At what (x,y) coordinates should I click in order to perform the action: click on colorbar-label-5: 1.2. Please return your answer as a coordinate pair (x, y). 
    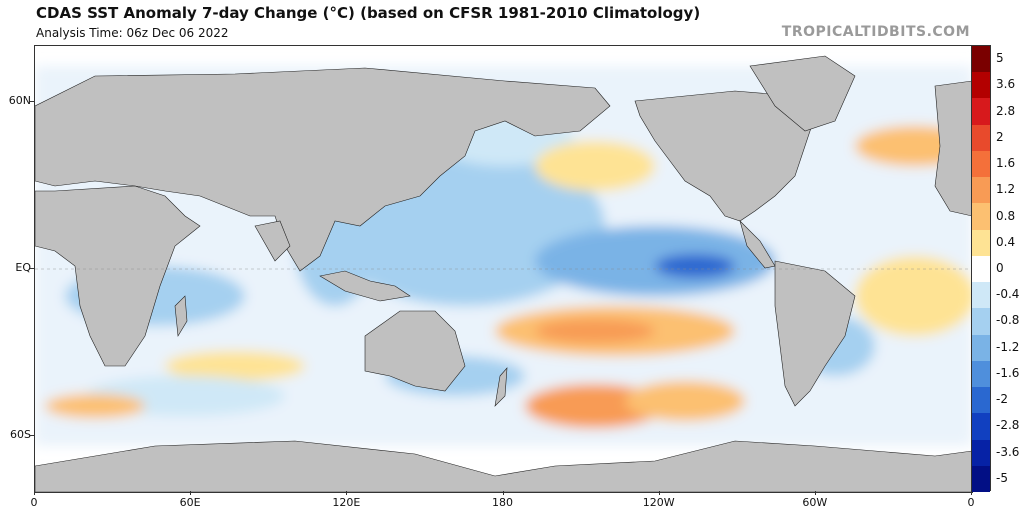
    Looking at the image, I should click on (1006, 189).